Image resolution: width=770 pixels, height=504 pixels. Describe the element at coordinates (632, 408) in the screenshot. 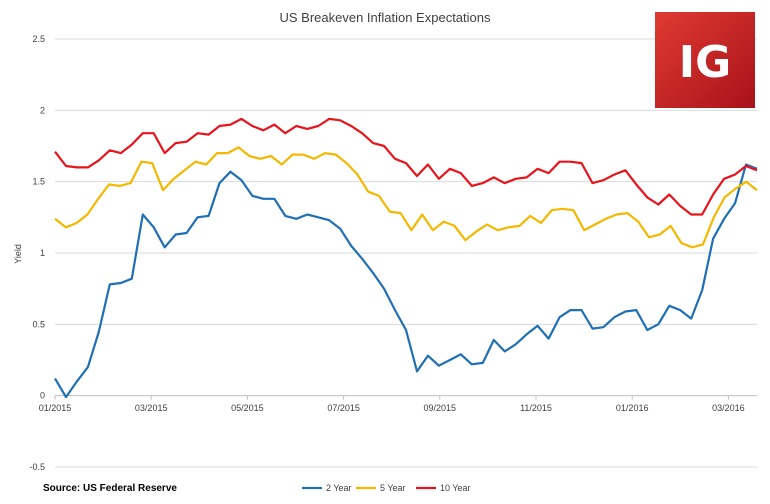

I see `x-tick-label: 01/2016` at that location.